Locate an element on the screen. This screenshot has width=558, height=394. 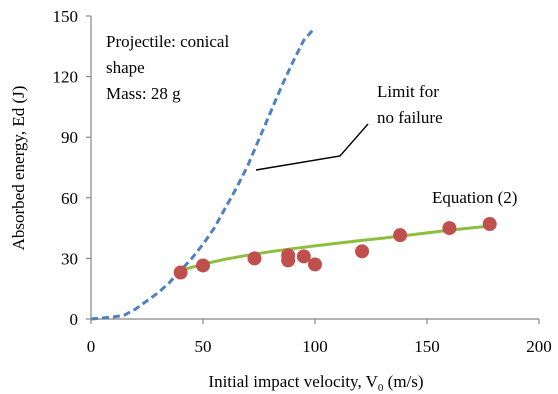
x-tick-label: 150 is located at coordinates (427, 346).